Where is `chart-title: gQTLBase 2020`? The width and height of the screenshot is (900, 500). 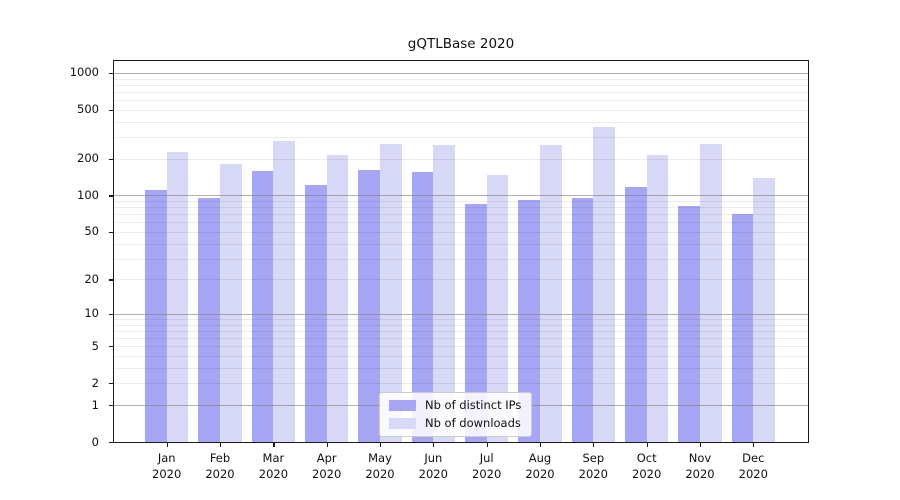
chart-title: gQTLBase 2020 is located at coordinates (461, 44).